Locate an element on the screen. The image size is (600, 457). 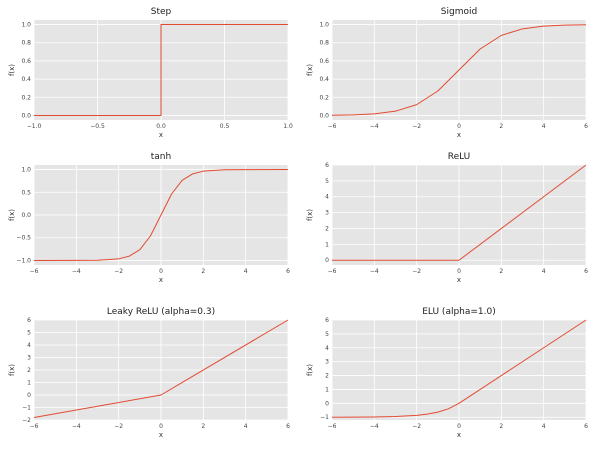
subplot-tanh: −6 −4 −2 0 2 4 6 −1.0 −0.5 0.0 0.5 1.0 tanh x f(x) is located at coordinates (149, 218).